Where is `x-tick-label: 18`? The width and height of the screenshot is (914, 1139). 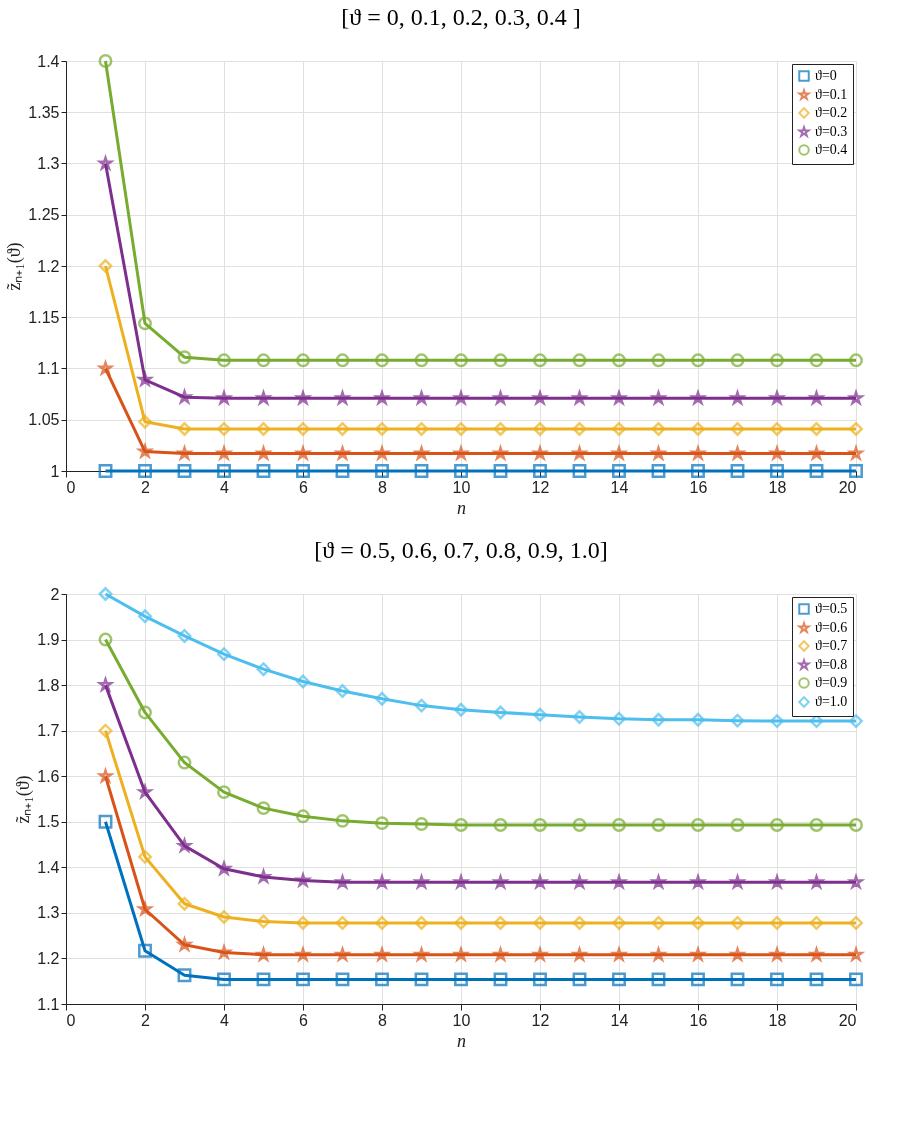
x-tick-label: 18 is located at coordinates (777, 487).